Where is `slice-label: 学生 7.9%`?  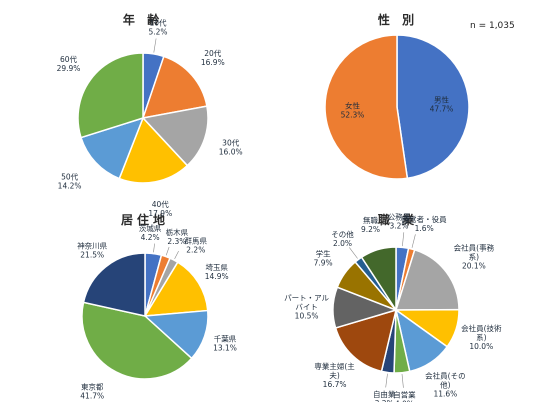
slice-label: 学生 7.9% is located at coordinates (323, 258).